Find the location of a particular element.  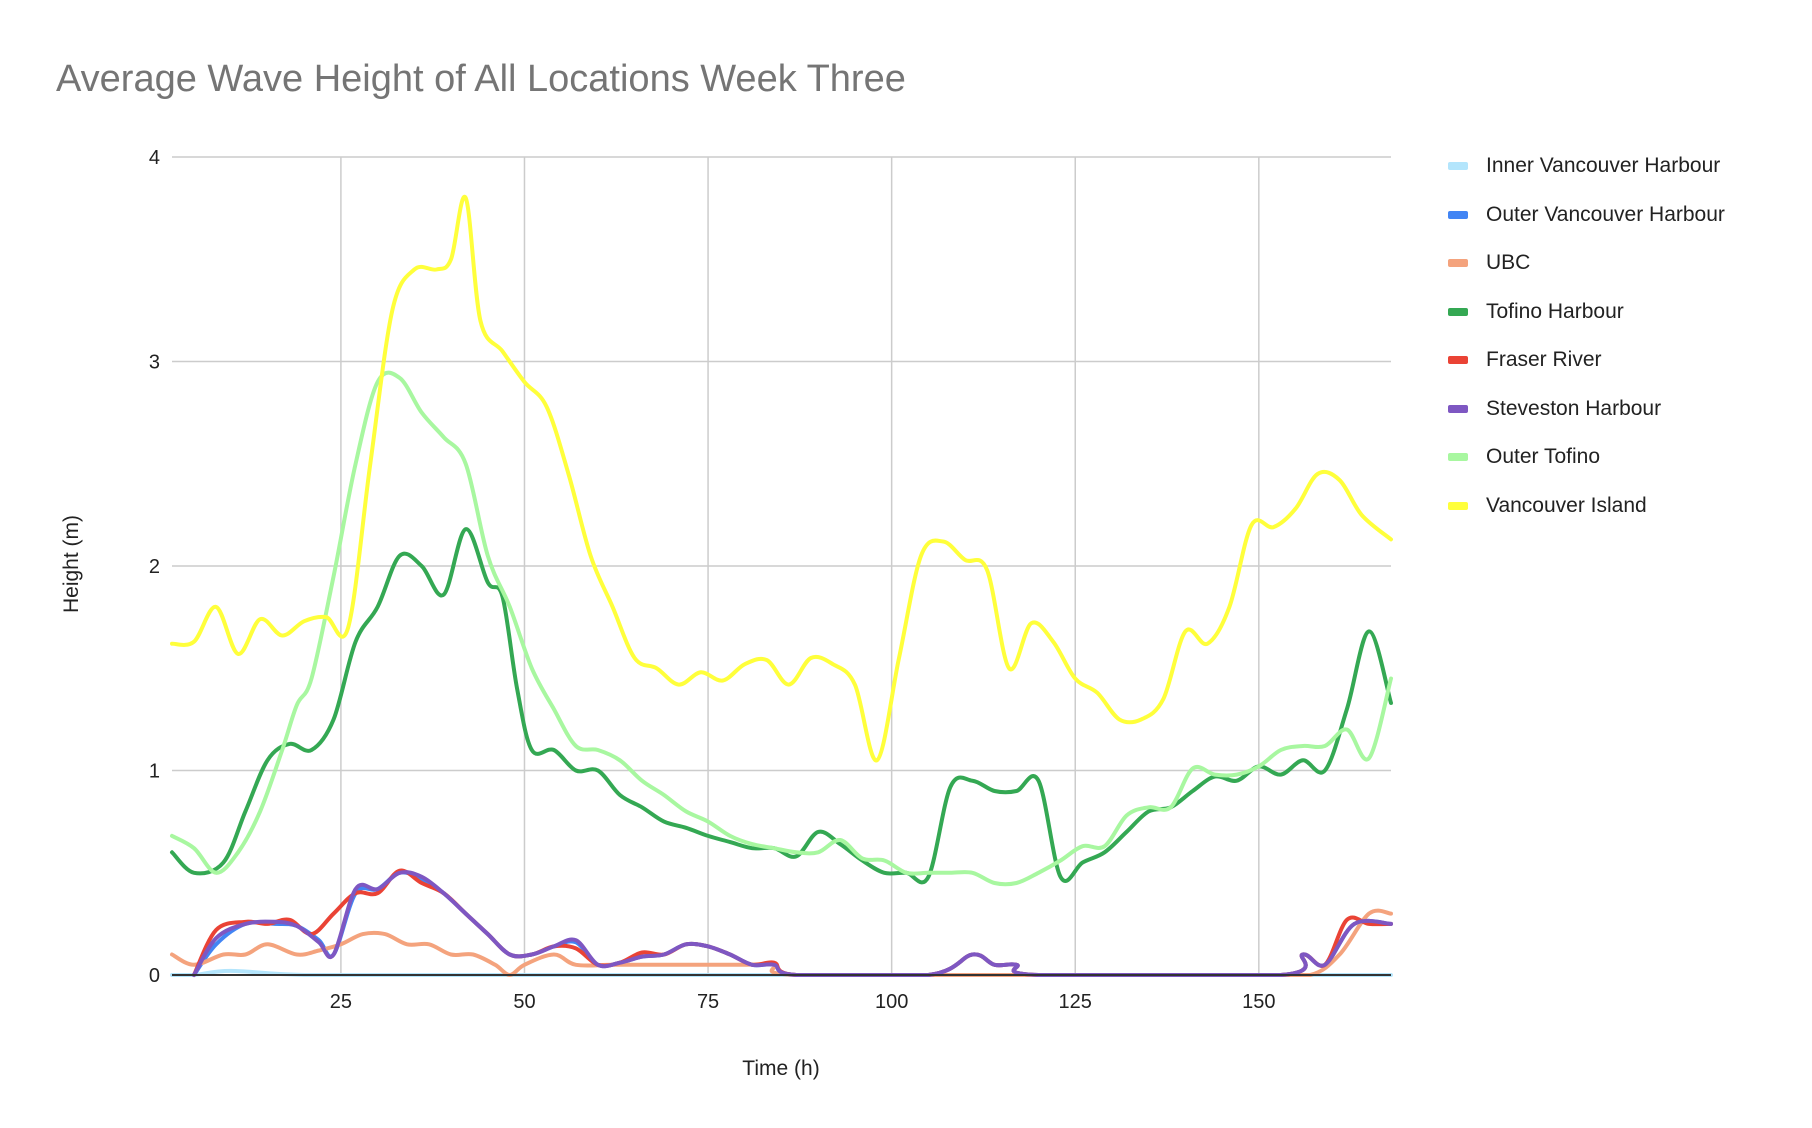

y-tick-labels: 0 1 2 3 4 is located at coordinates (154, 567).